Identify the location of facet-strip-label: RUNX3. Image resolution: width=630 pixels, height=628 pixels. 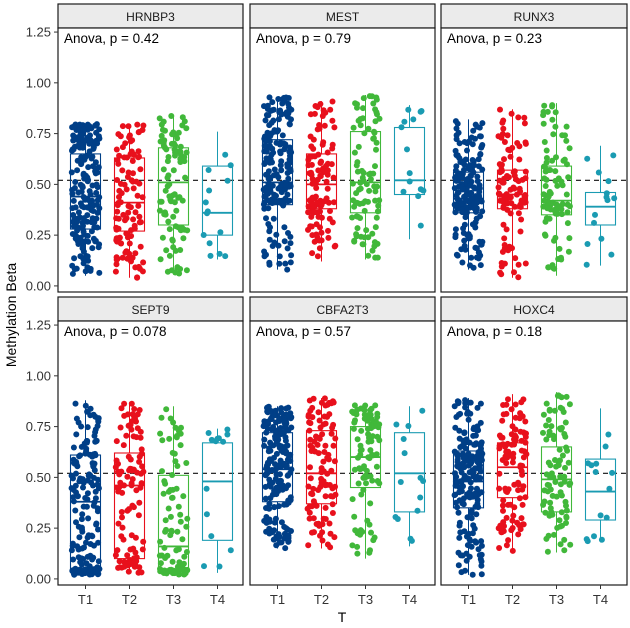
(534, 17).